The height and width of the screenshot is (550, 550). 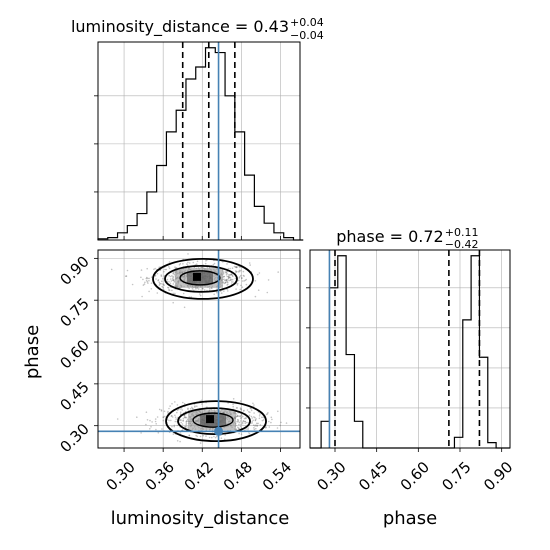 I want to click on p2-ytick-labels: 0.30 0.45 0.60 0.75 0.90, so click(x=74, y=354).